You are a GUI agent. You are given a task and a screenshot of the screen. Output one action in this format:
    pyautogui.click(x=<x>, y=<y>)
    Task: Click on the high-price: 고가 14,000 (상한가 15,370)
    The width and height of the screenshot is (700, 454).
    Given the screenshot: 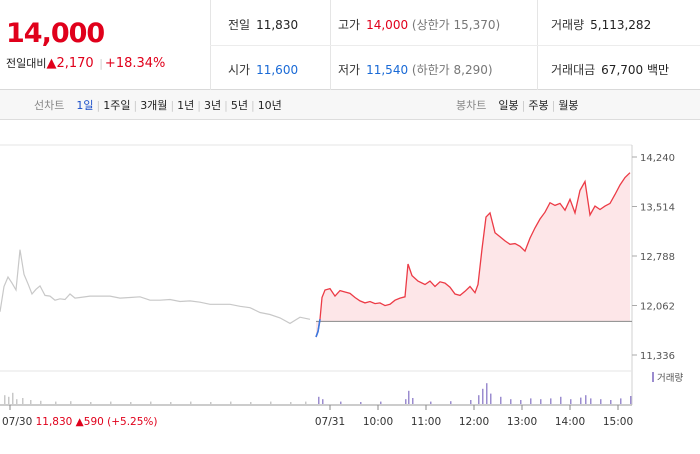 What is the action you would take?
    pyautogui.click(x=419, y=25)
    